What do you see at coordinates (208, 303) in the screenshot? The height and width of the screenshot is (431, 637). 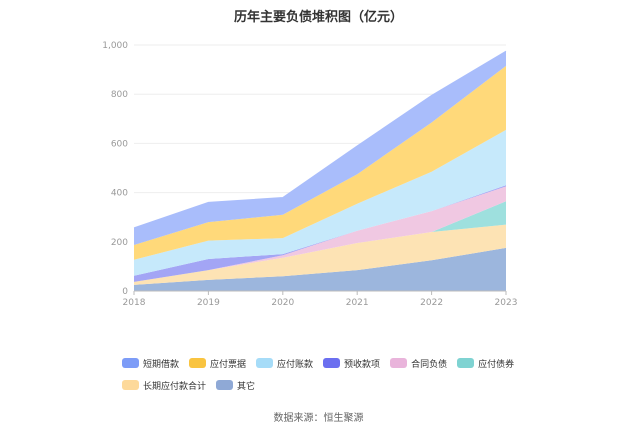 I see `x-tick-label: 2019` at bounding box center [208, 303].